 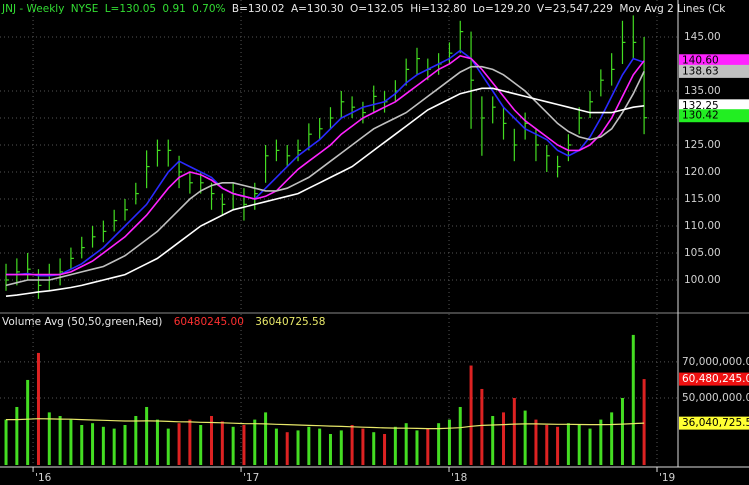 I want to click on value-box-label: 132.25, so click(x=700, y=106).